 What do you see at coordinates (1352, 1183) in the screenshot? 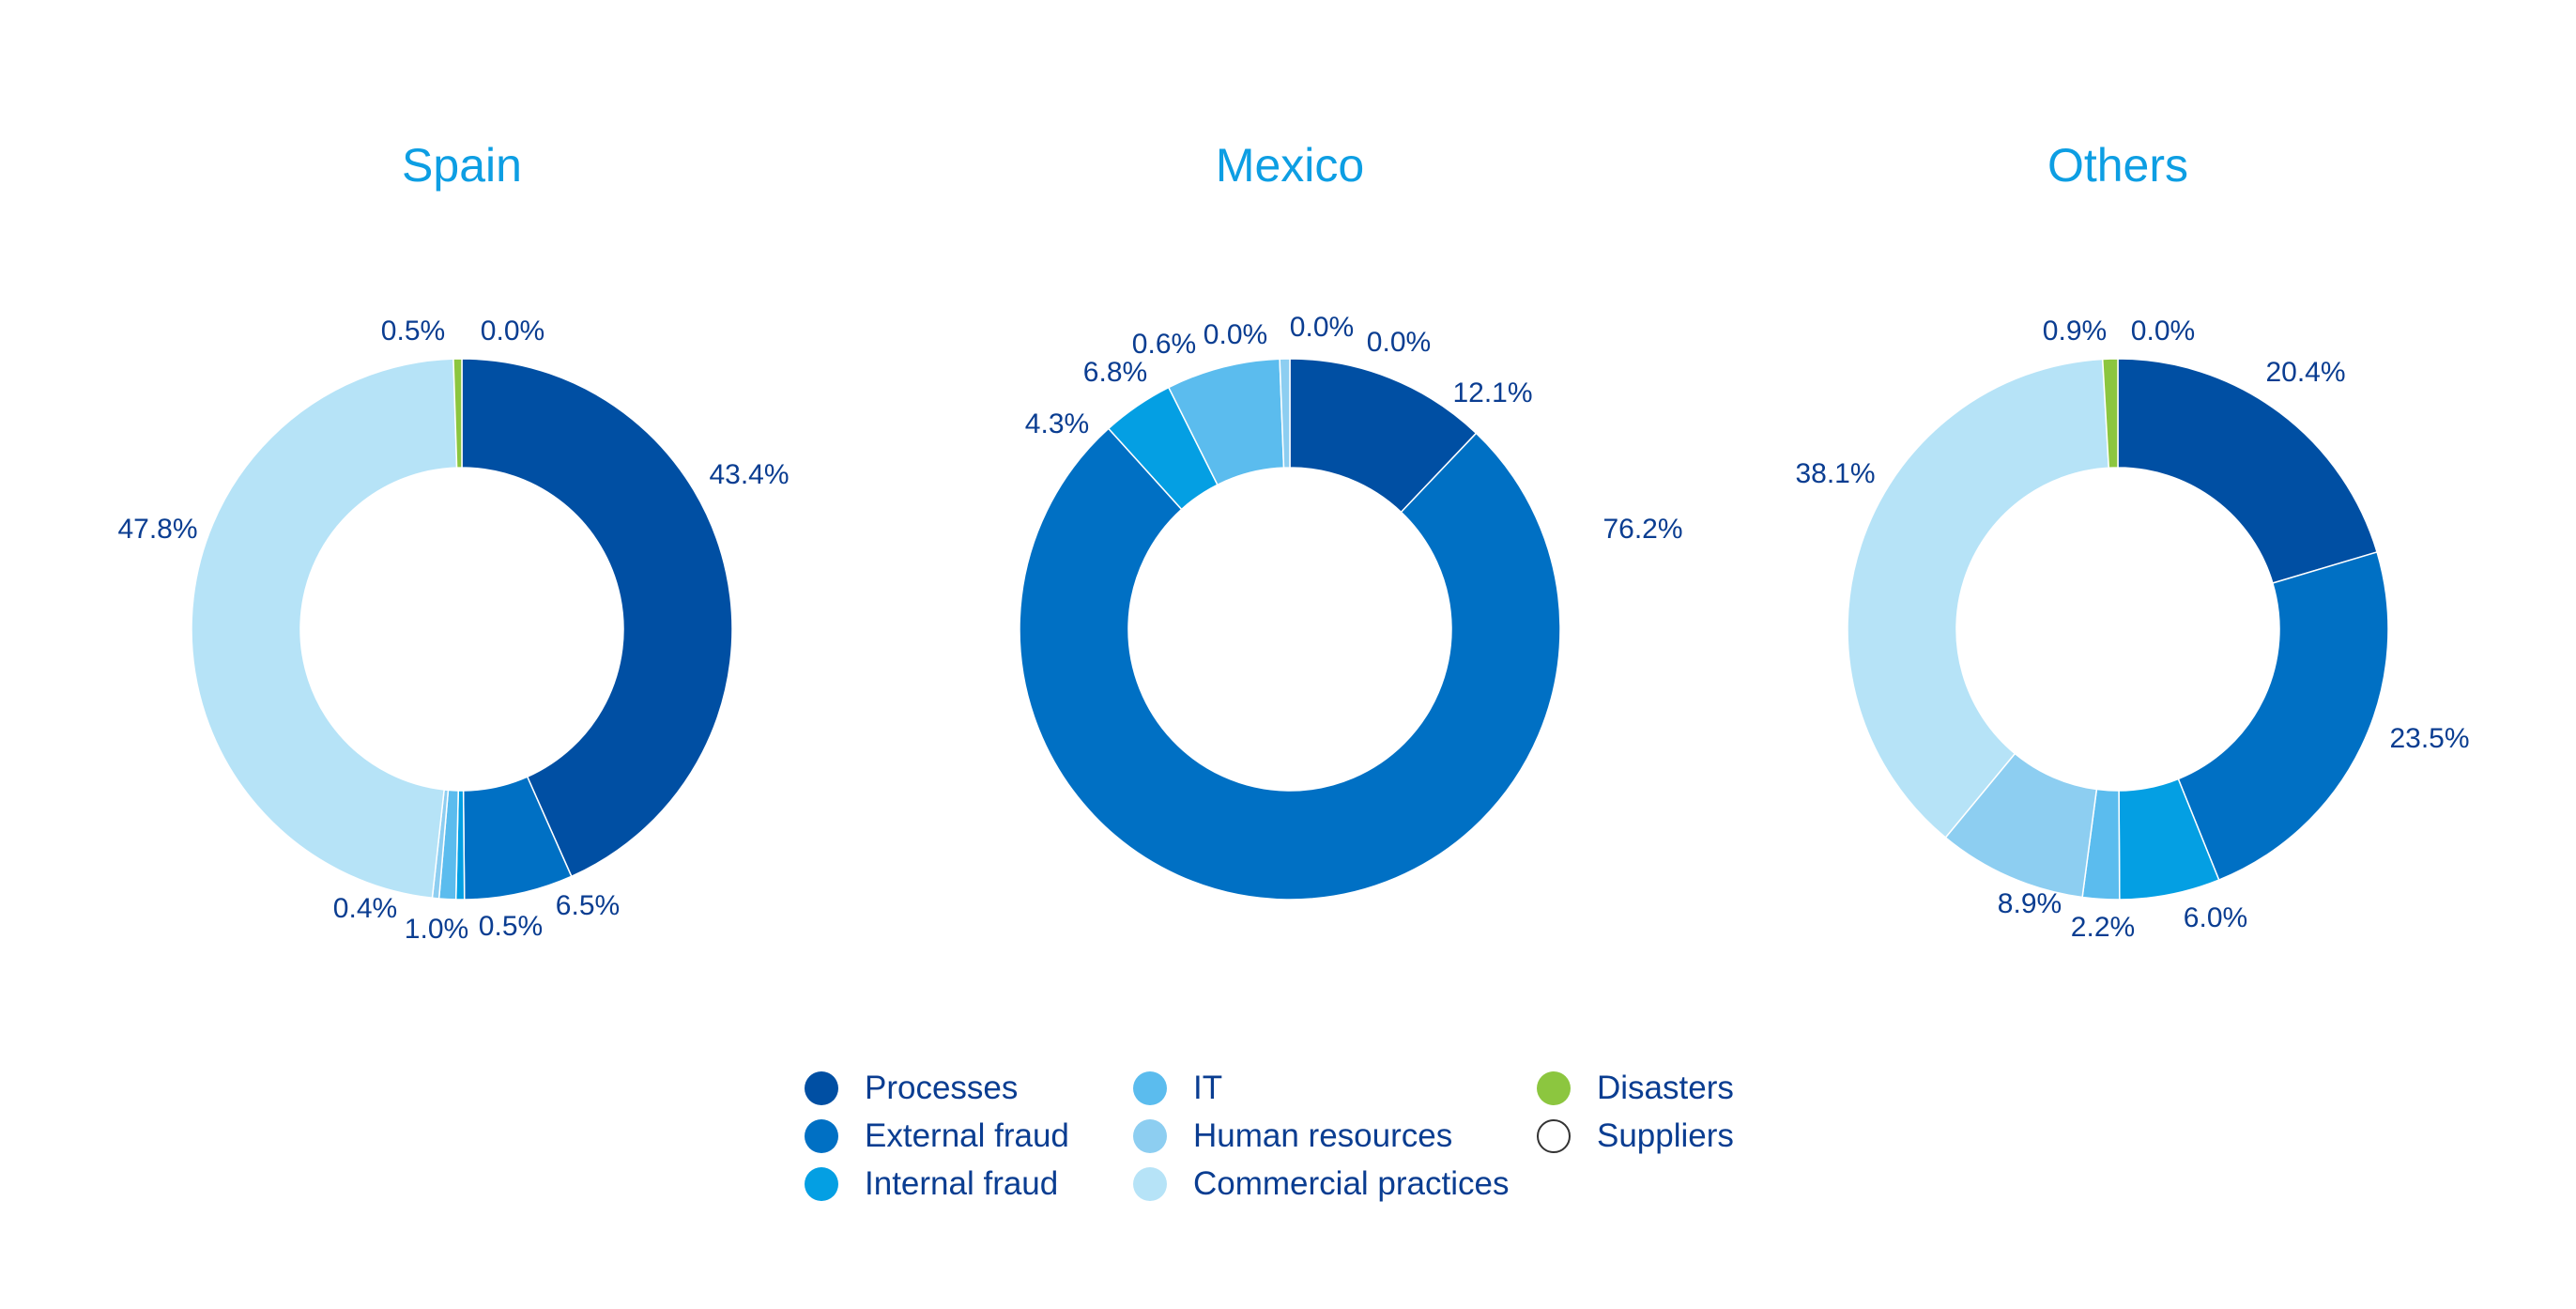
I see `legend-label-commercial-practices: Commercial practices` at bounding box center [1352, 1183].